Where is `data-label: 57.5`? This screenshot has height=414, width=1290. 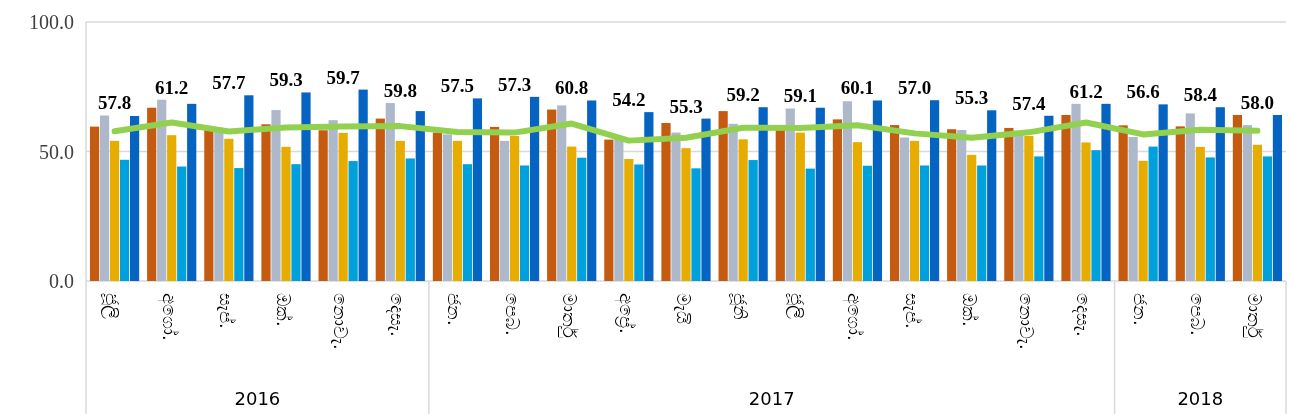 data-label: 57.5 is located at coordinates (457, 86).